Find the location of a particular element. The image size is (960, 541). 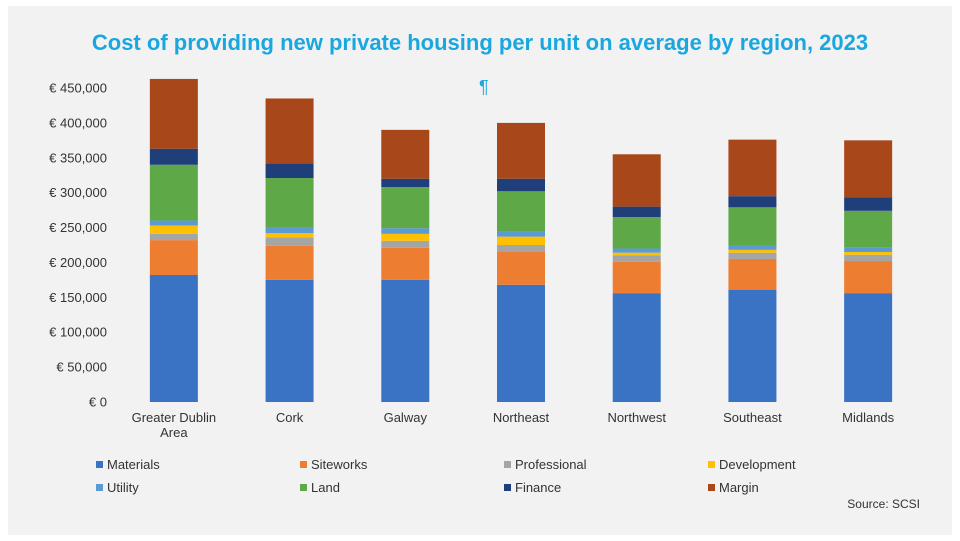

x-category-label: Greater Dublin is located at coordinates (174, 417).